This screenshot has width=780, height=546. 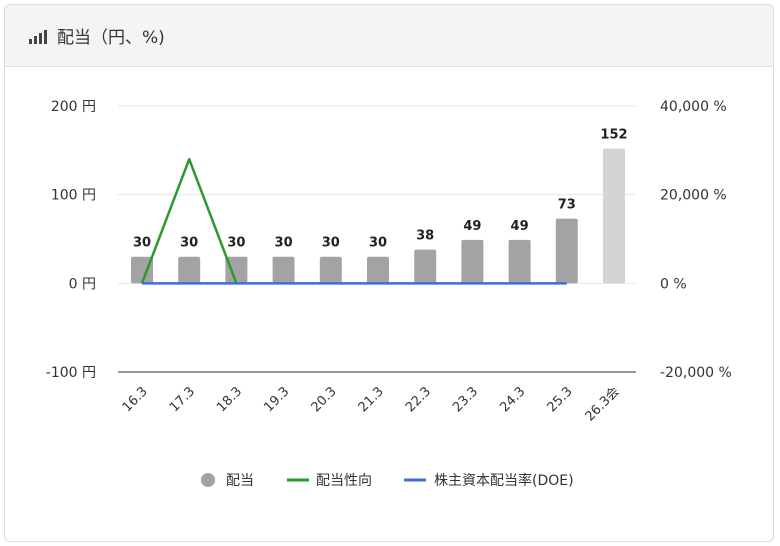 I want to click on series-line, so click(x=189, y=220).